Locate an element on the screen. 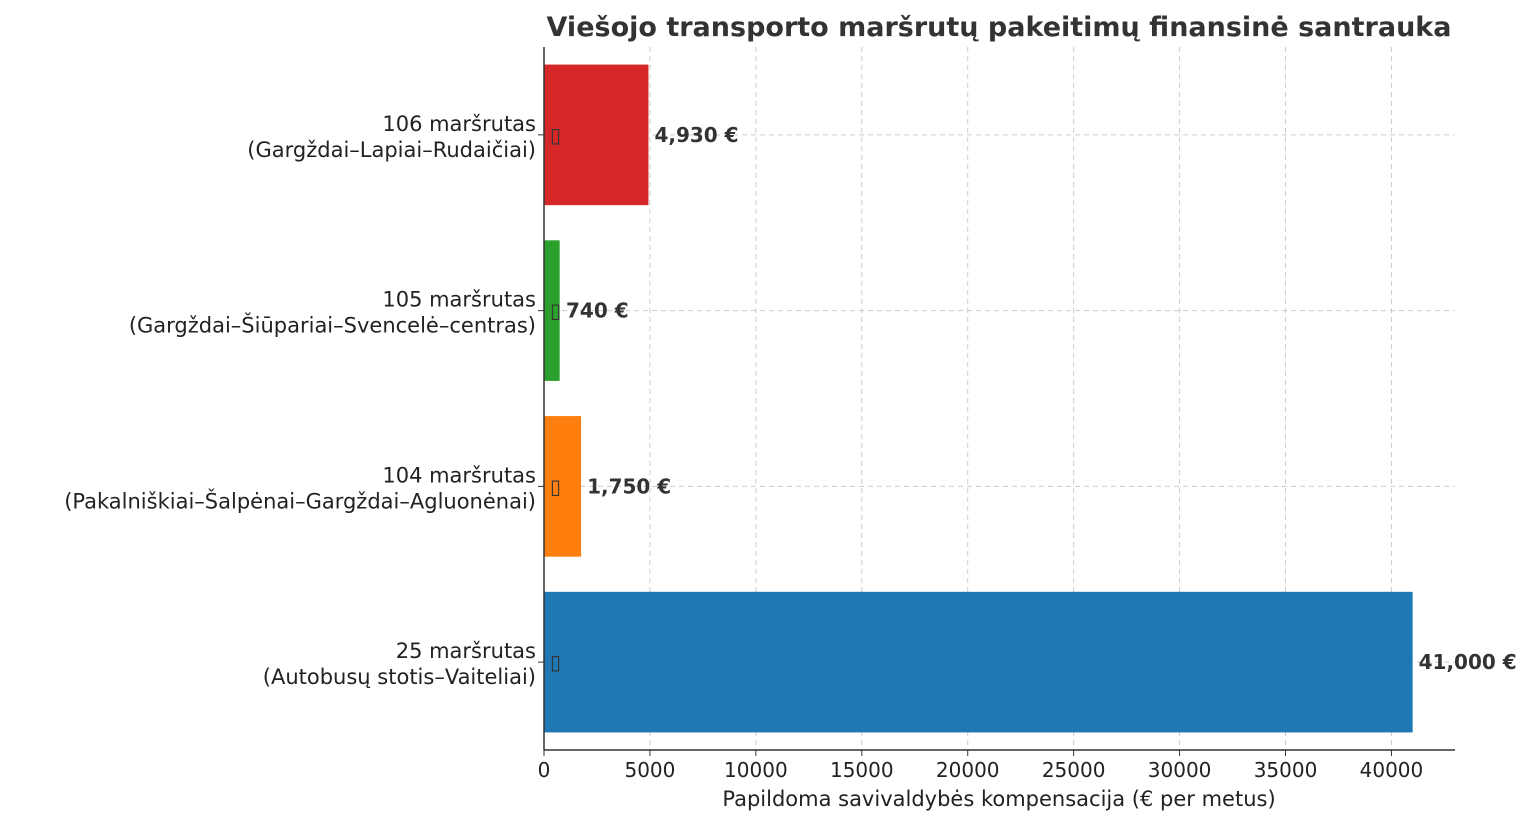 This screenshot has height=825, width=1536. x-tick-label-6: 30000 is located at coordinates (1180, 770).